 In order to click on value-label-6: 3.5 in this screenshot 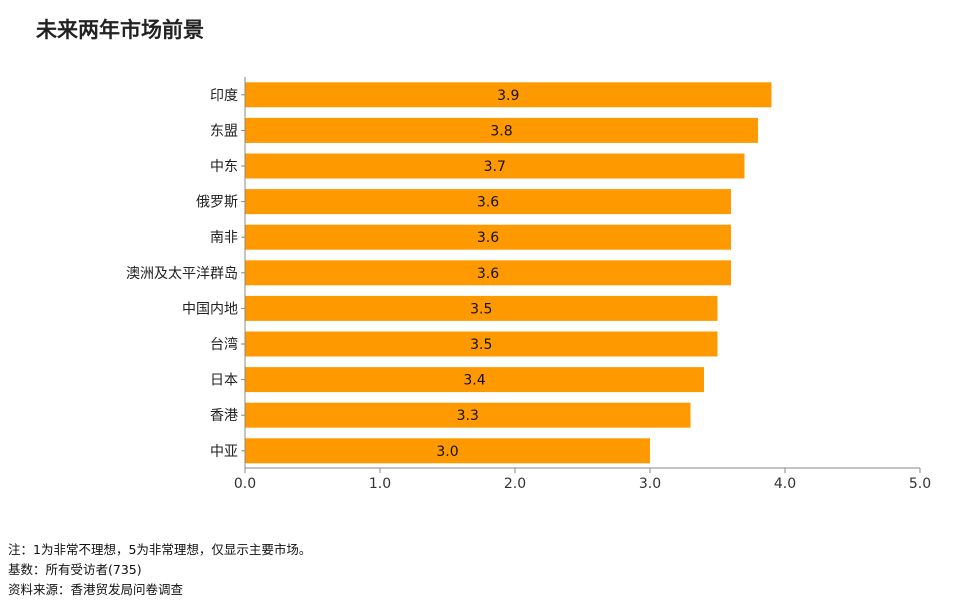, I will do `click(481, 309)`.